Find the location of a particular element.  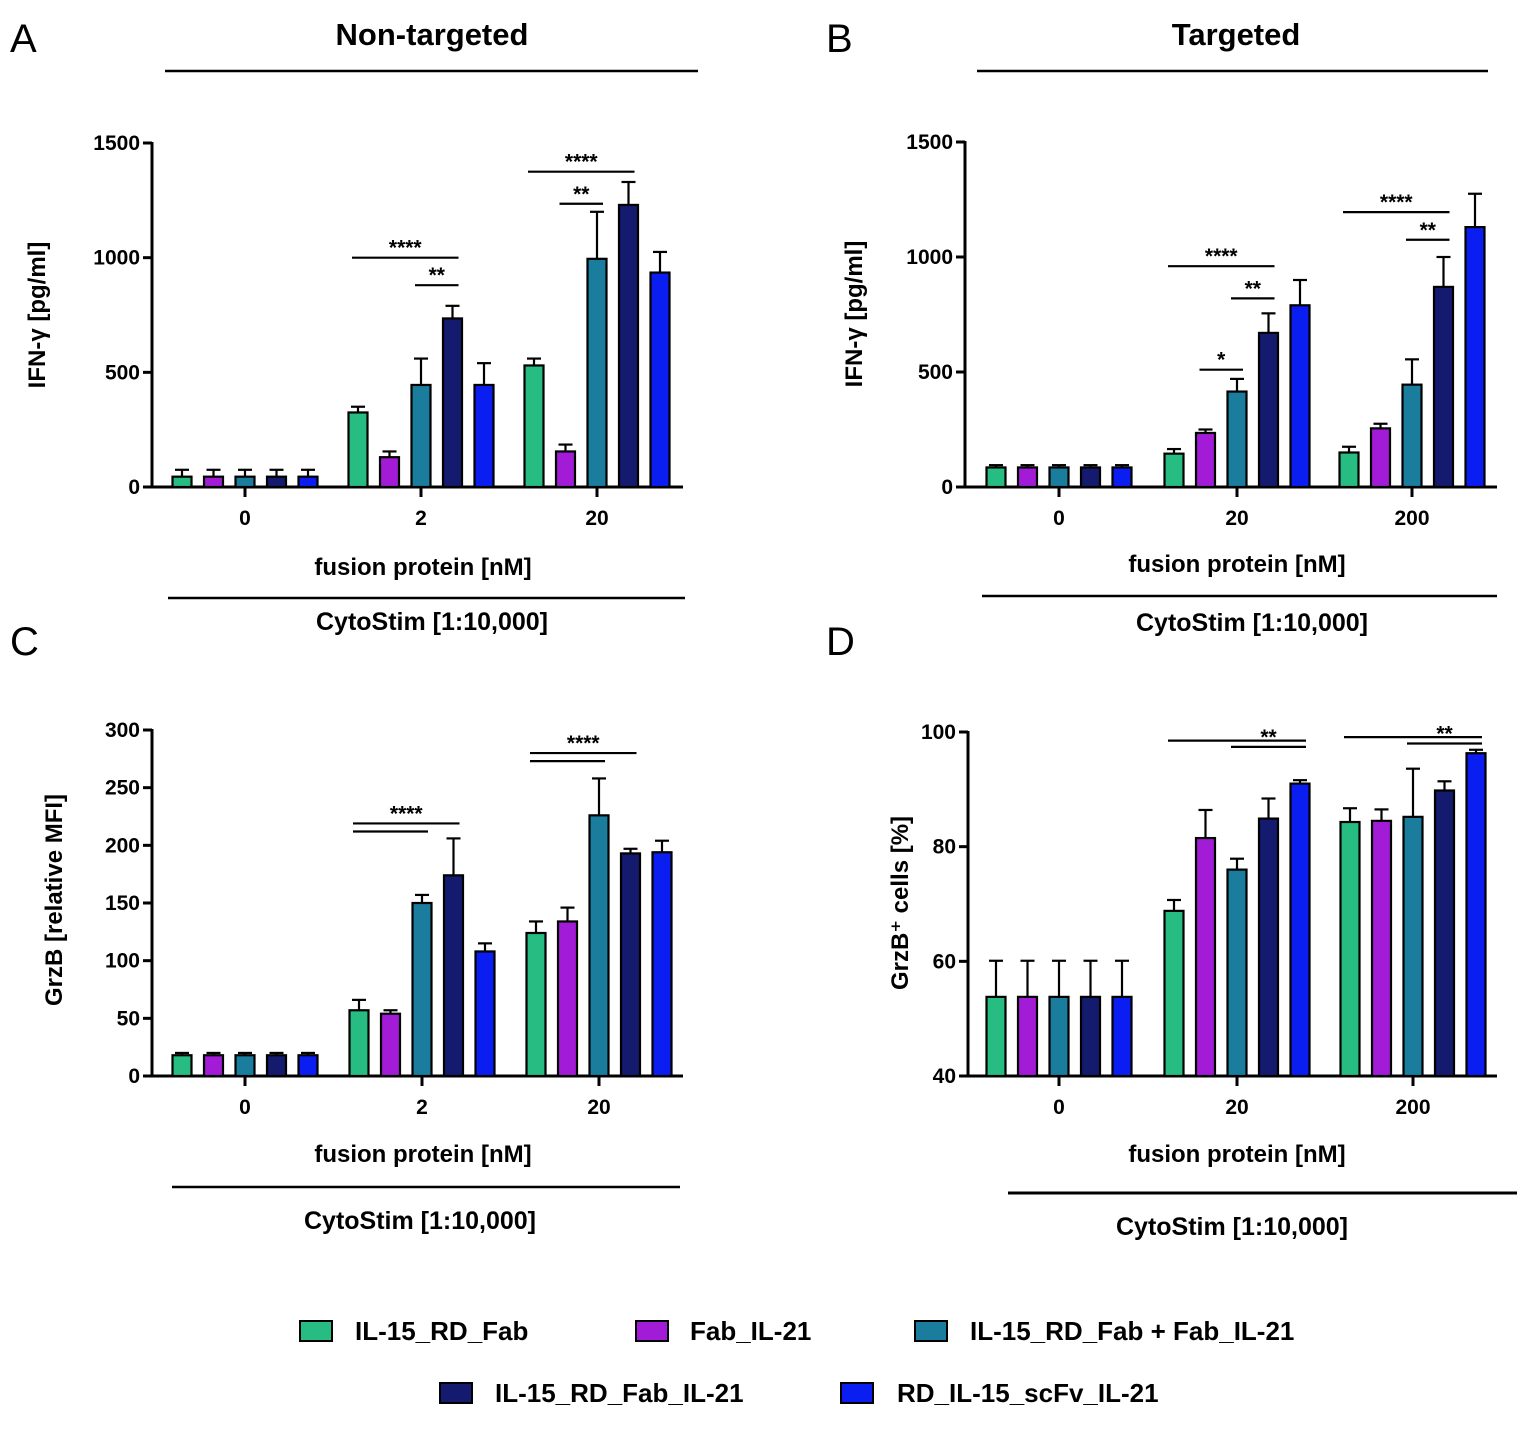

panel-b-title: Targeted is located at coordinates (1236, 34).